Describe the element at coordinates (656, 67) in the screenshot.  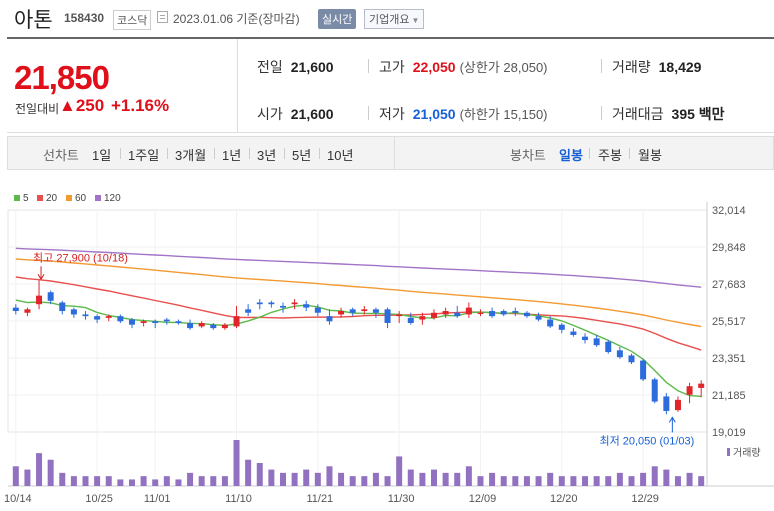
I see `volume-stat: 거래량 18,429` at that location.